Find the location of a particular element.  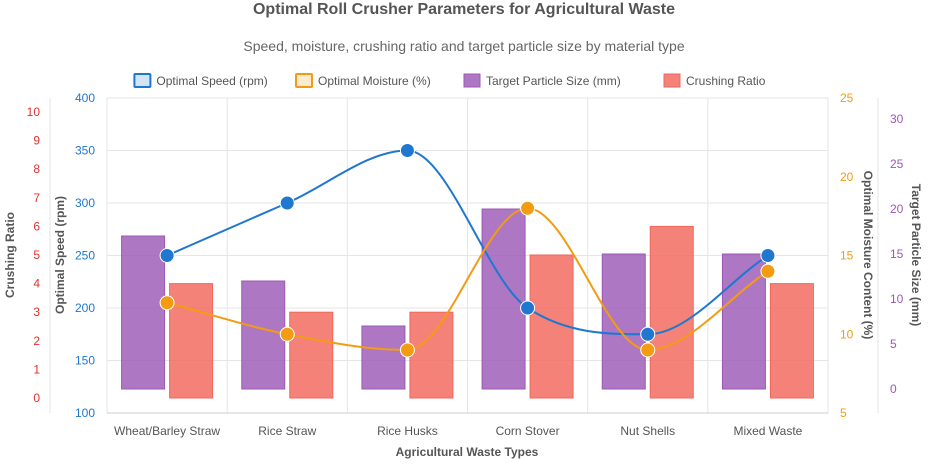

tick-label: 4 is located at coordinates (36, 284).